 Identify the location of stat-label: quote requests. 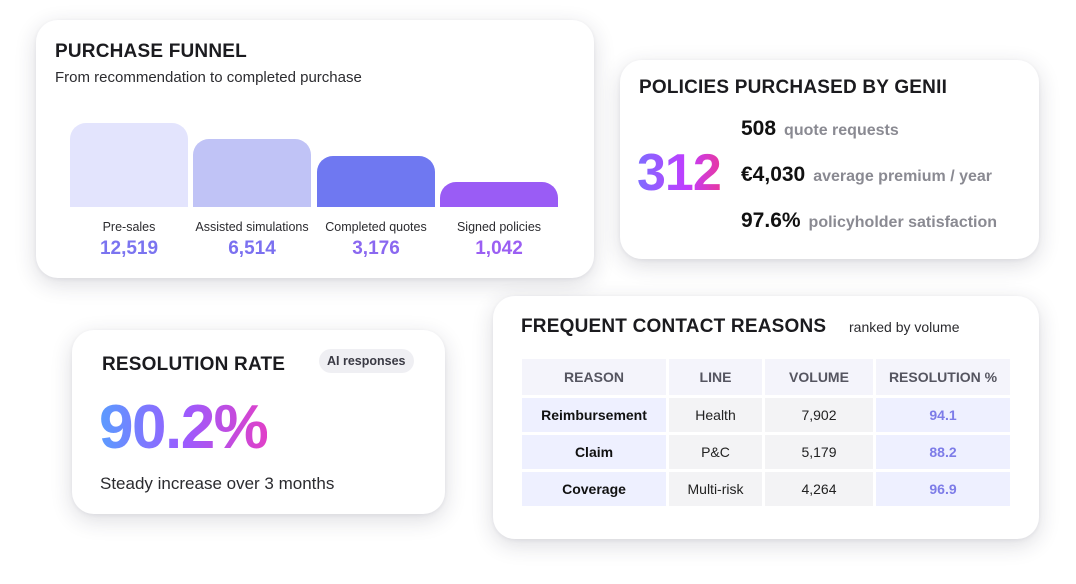
(841, 130).